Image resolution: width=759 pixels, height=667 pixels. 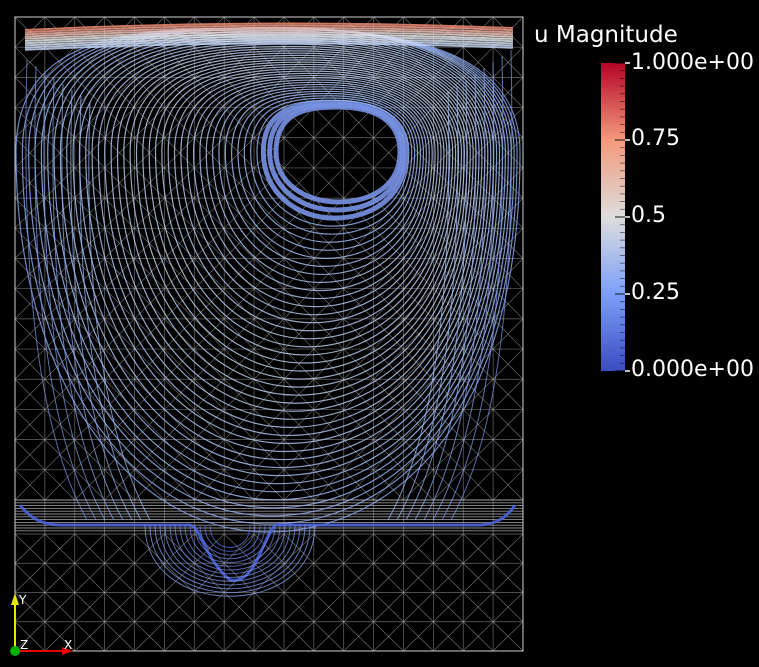 What do you see at coordinates (648, 215) in the screenshot?
I see `tick-label-050: 0.5` at bounding box center [648, 215].